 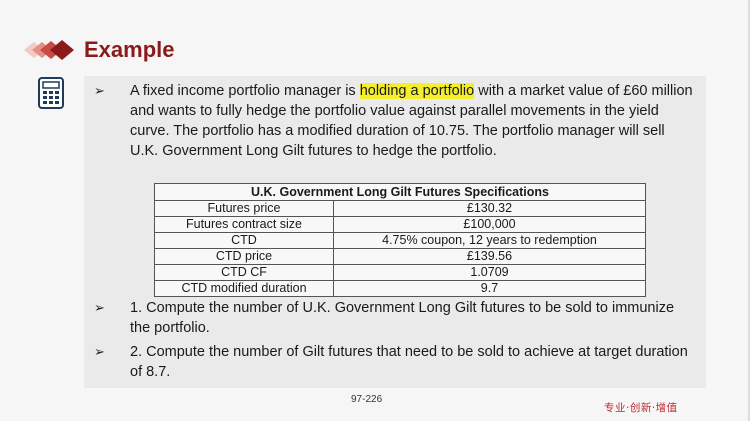 I want to click on row-label: CTD price, so click(x=244, y=256).